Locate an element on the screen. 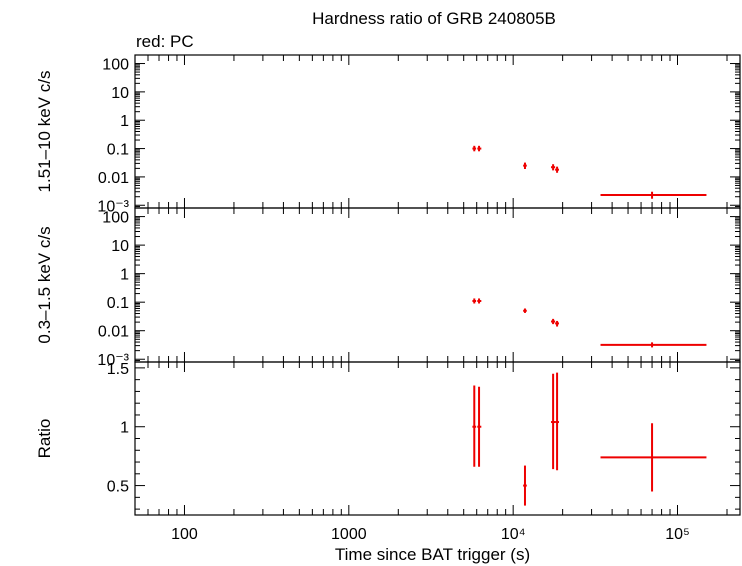 The width and height of the screenshot is (742, 566). x-tick-label: 1000 is located at coordinates (349, 534).